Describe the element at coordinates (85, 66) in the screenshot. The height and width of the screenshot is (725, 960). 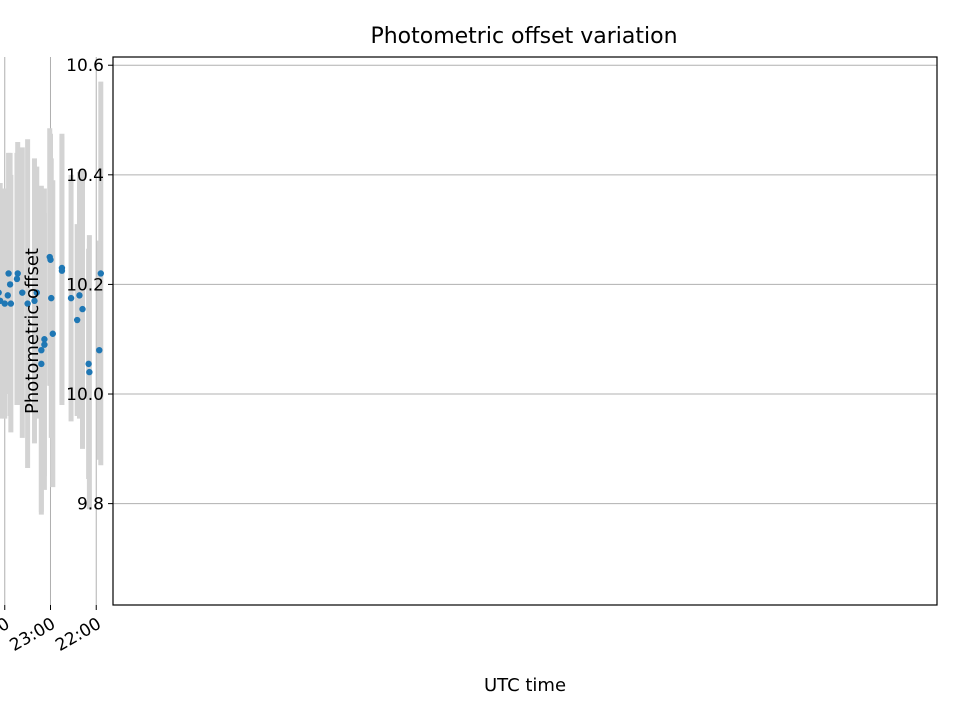
I see `y-tick-label: 10.6` at that location.